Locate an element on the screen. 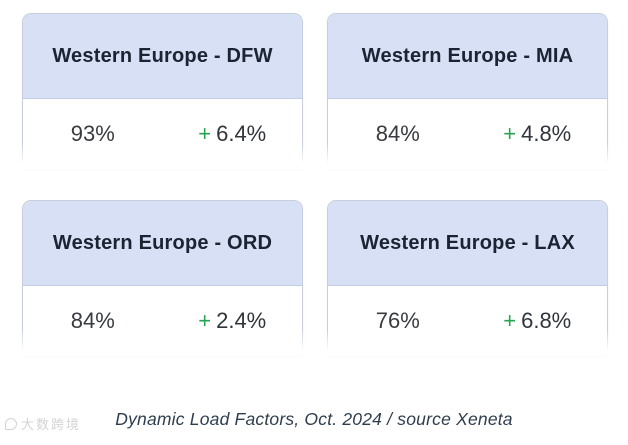 The width and height of the screenshot is (628, 445). load-factor-value: 76% is located at coordinates (397, 320).